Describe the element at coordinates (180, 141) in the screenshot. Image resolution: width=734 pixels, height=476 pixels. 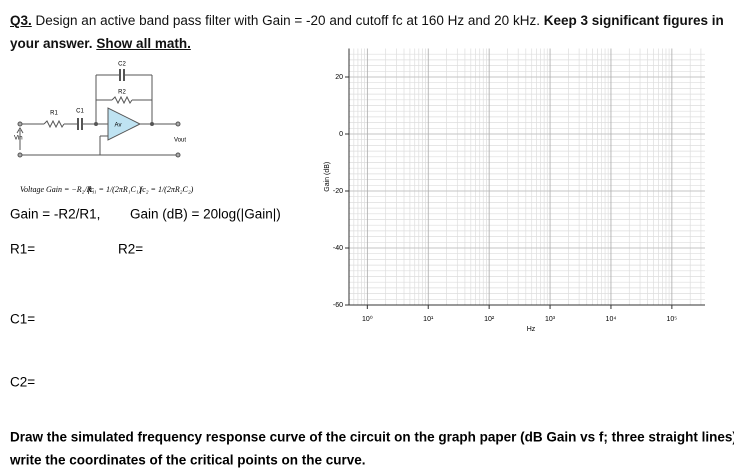
I see `vout-label: Vout` at that location.